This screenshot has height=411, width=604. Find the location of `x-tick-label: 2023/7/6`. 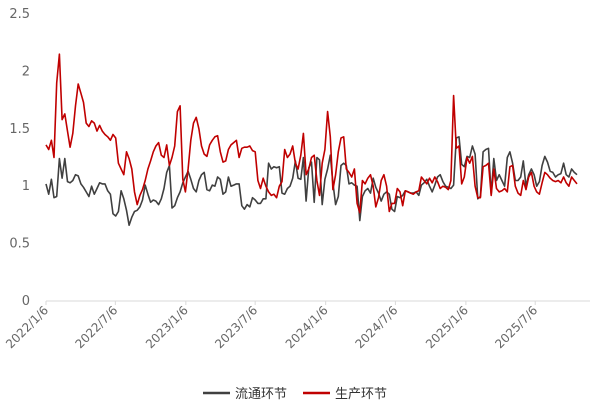

x-tick-label: 2023/7/6 is located at coordinates (236, 327).